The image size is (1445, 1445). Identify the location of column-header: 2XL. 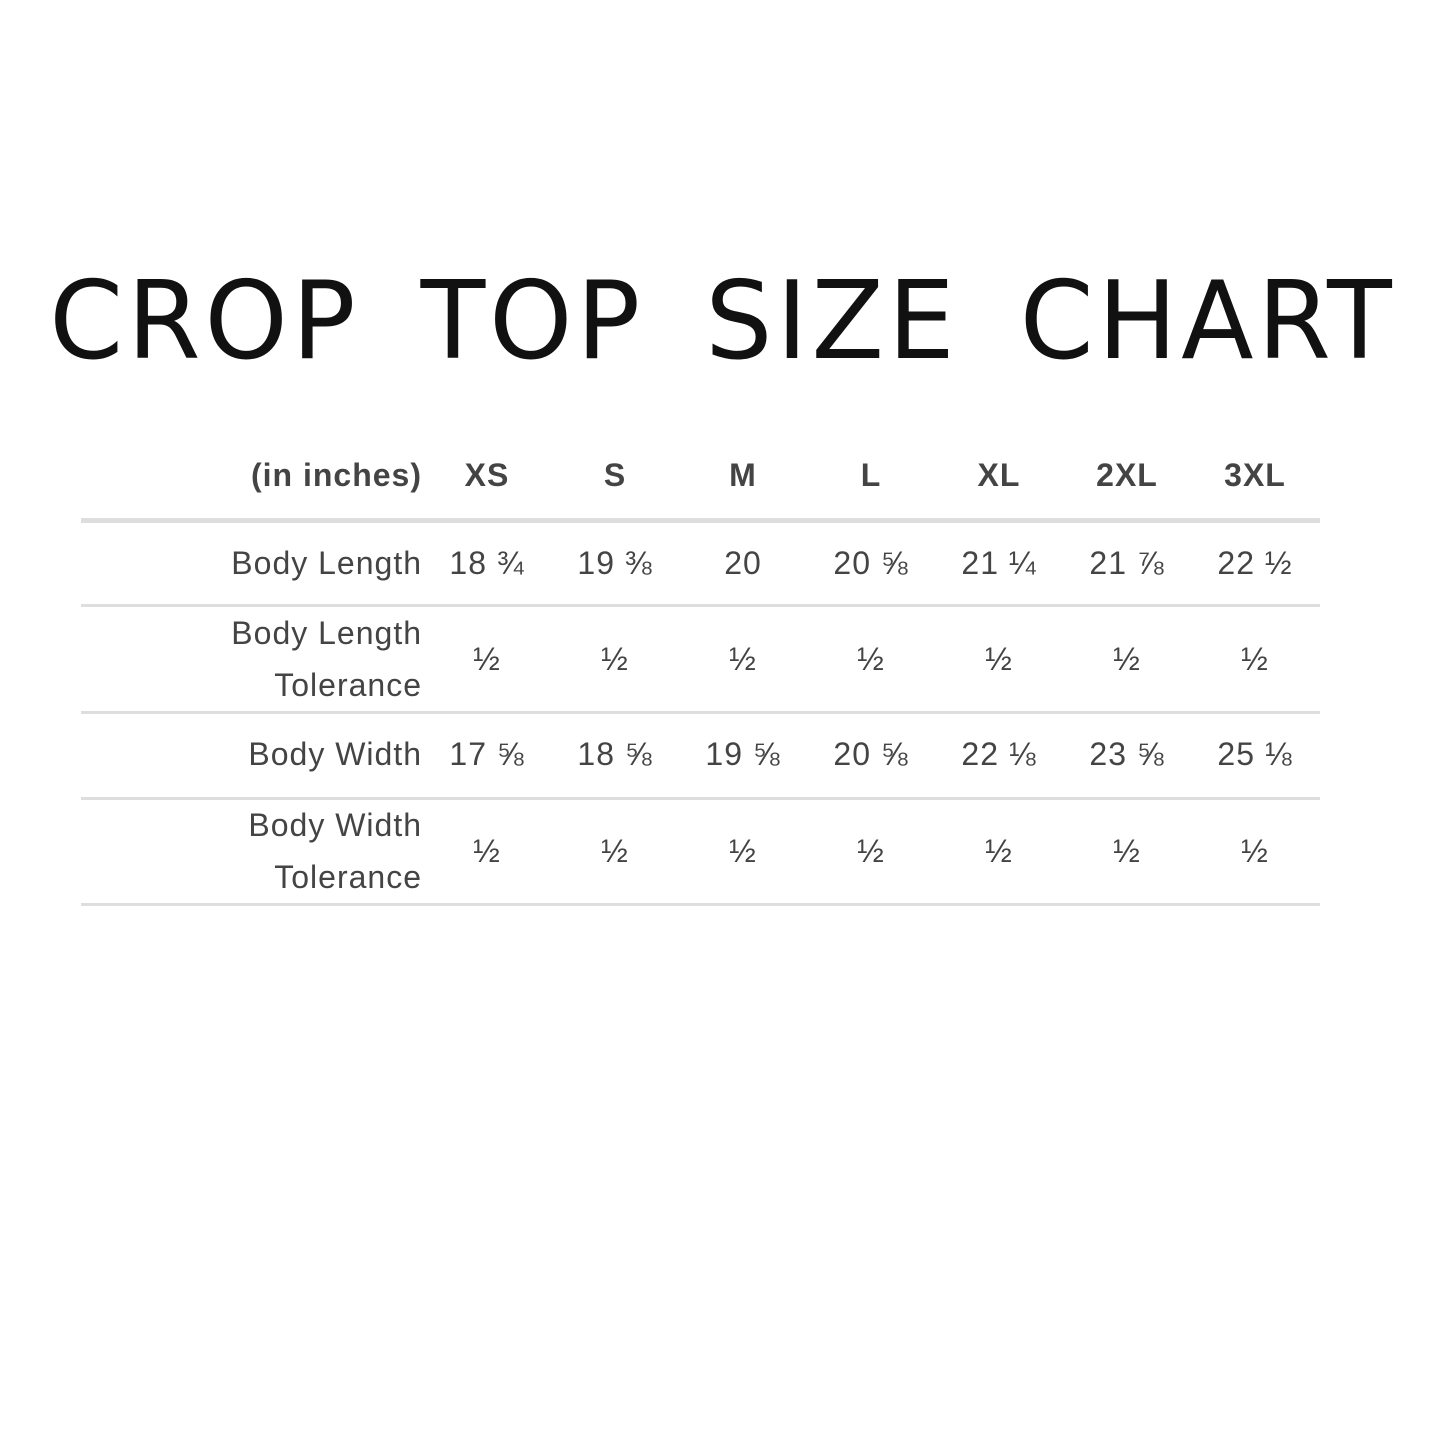
(1127, 475).